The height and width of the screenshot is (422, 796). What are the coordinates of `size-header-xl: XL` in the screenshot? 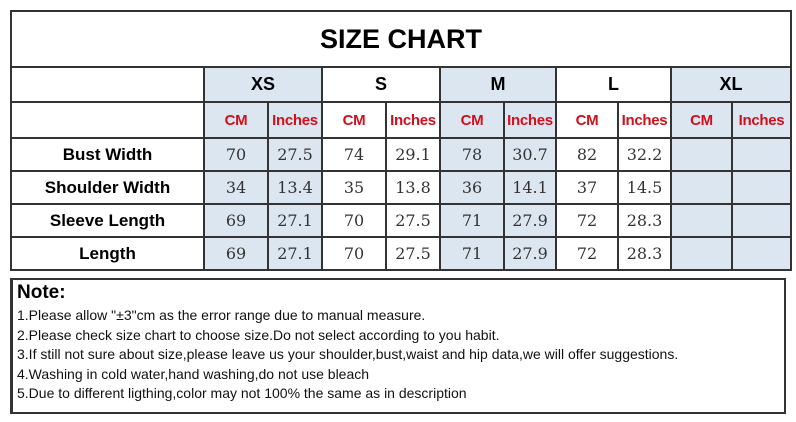 It's located at (731, 84).